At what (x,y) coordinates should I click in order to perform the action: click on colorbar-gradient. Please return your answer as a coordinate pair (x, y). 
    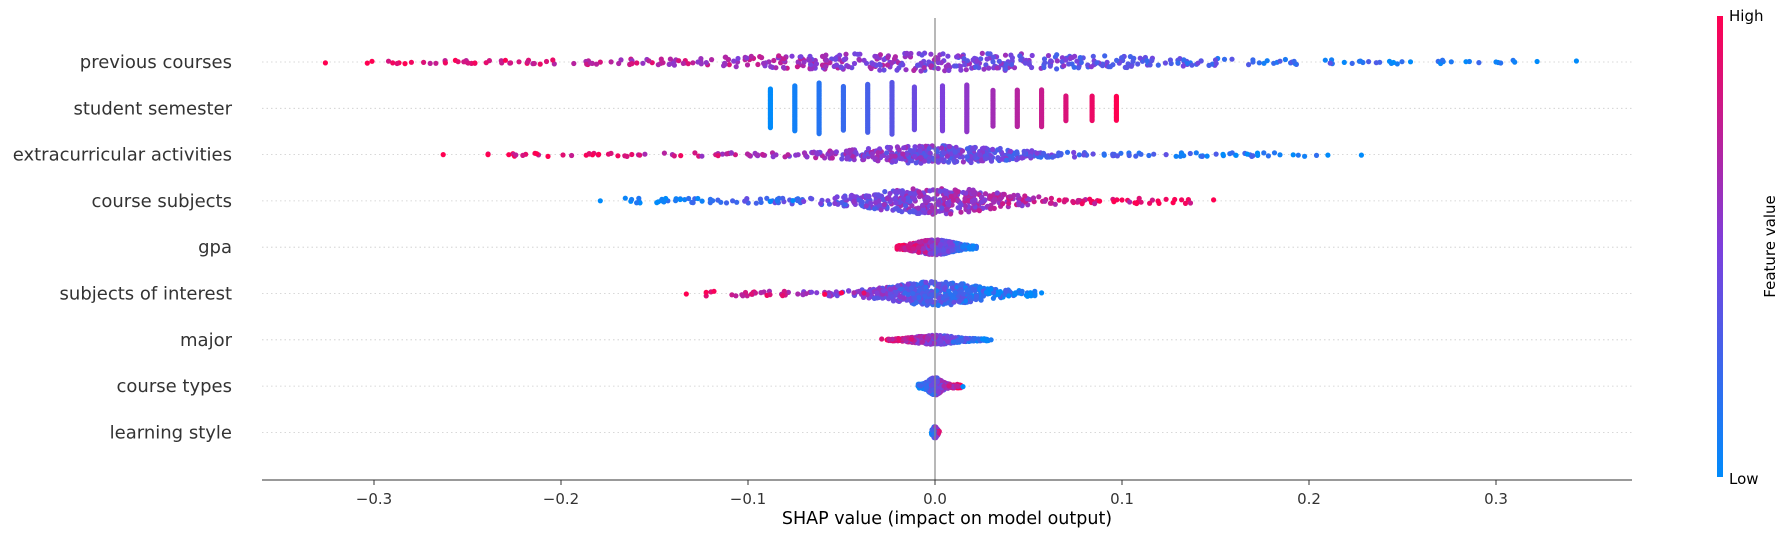
    Looking at the image, I should click on (1720, 246).